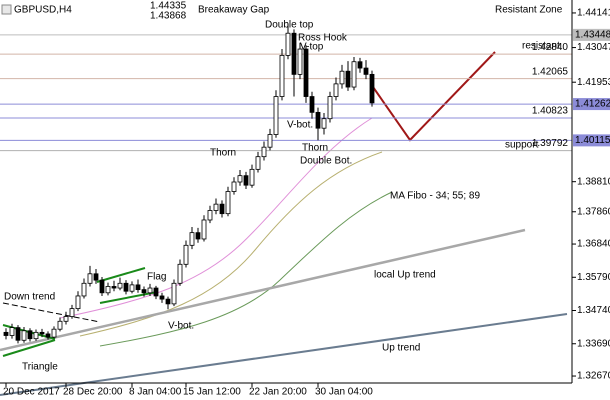  Describe the element at coordinates (312, 47) in the screenshot. I see `annotation: V-top` at that location.